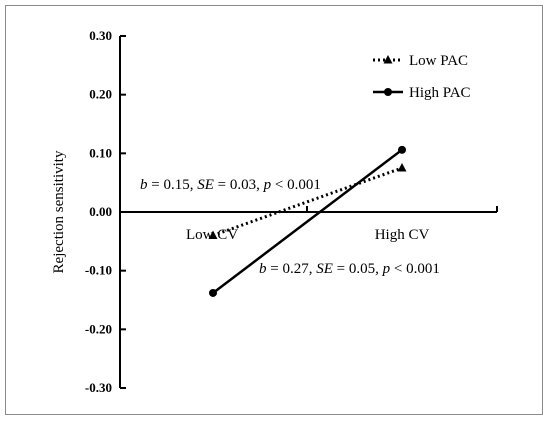 The image size is (550, 422). Describe the element at coordinates (292, 269) in the screenshot. I see `annotation-part: = 0.27,` at that location.